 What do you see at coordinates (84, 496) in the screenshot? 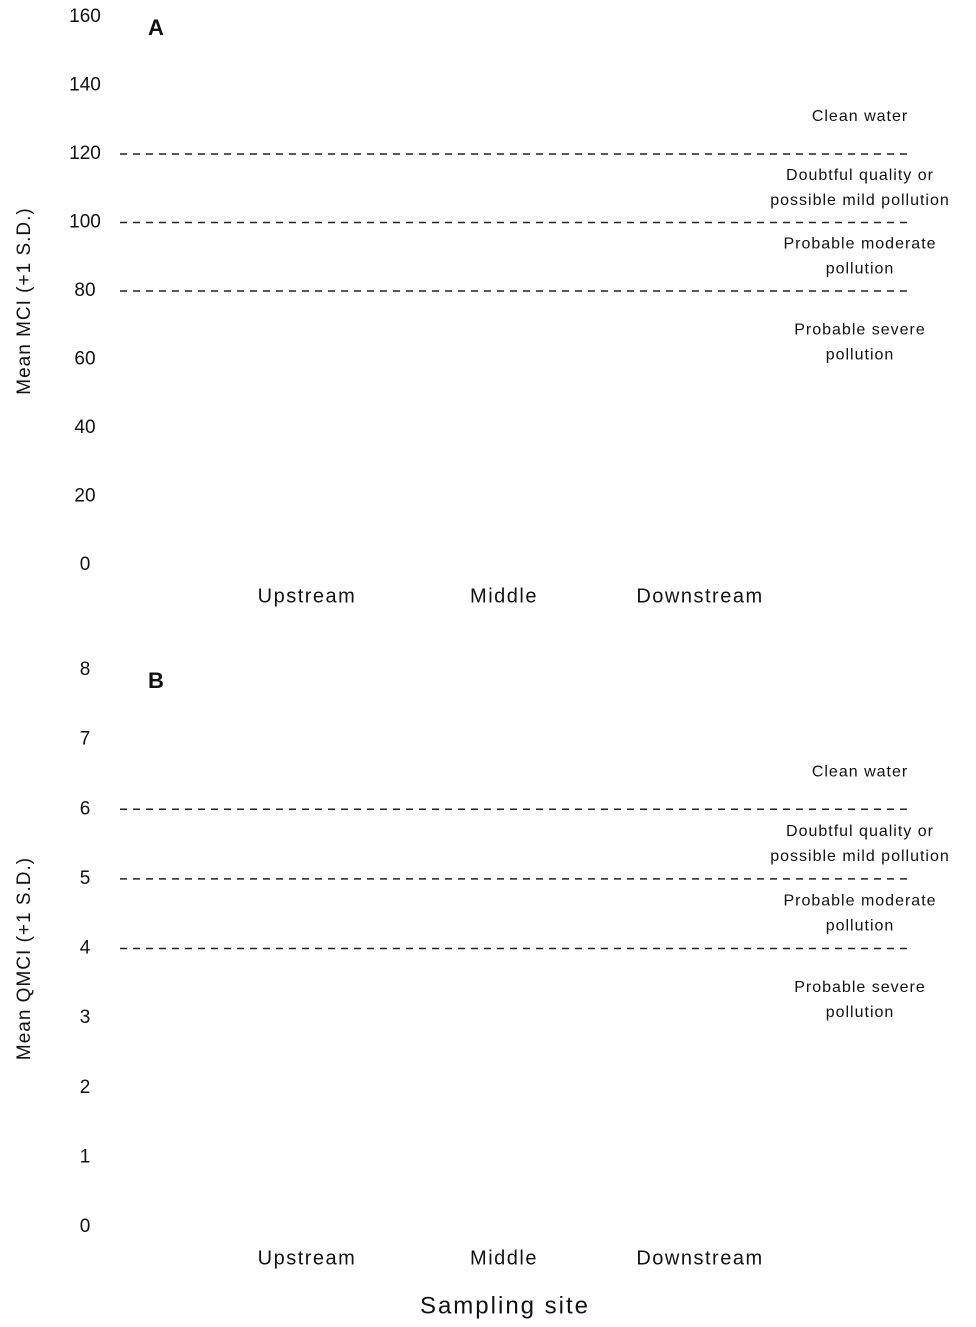
I see `y-tick-label: 20` at bounding box center [84, 496].